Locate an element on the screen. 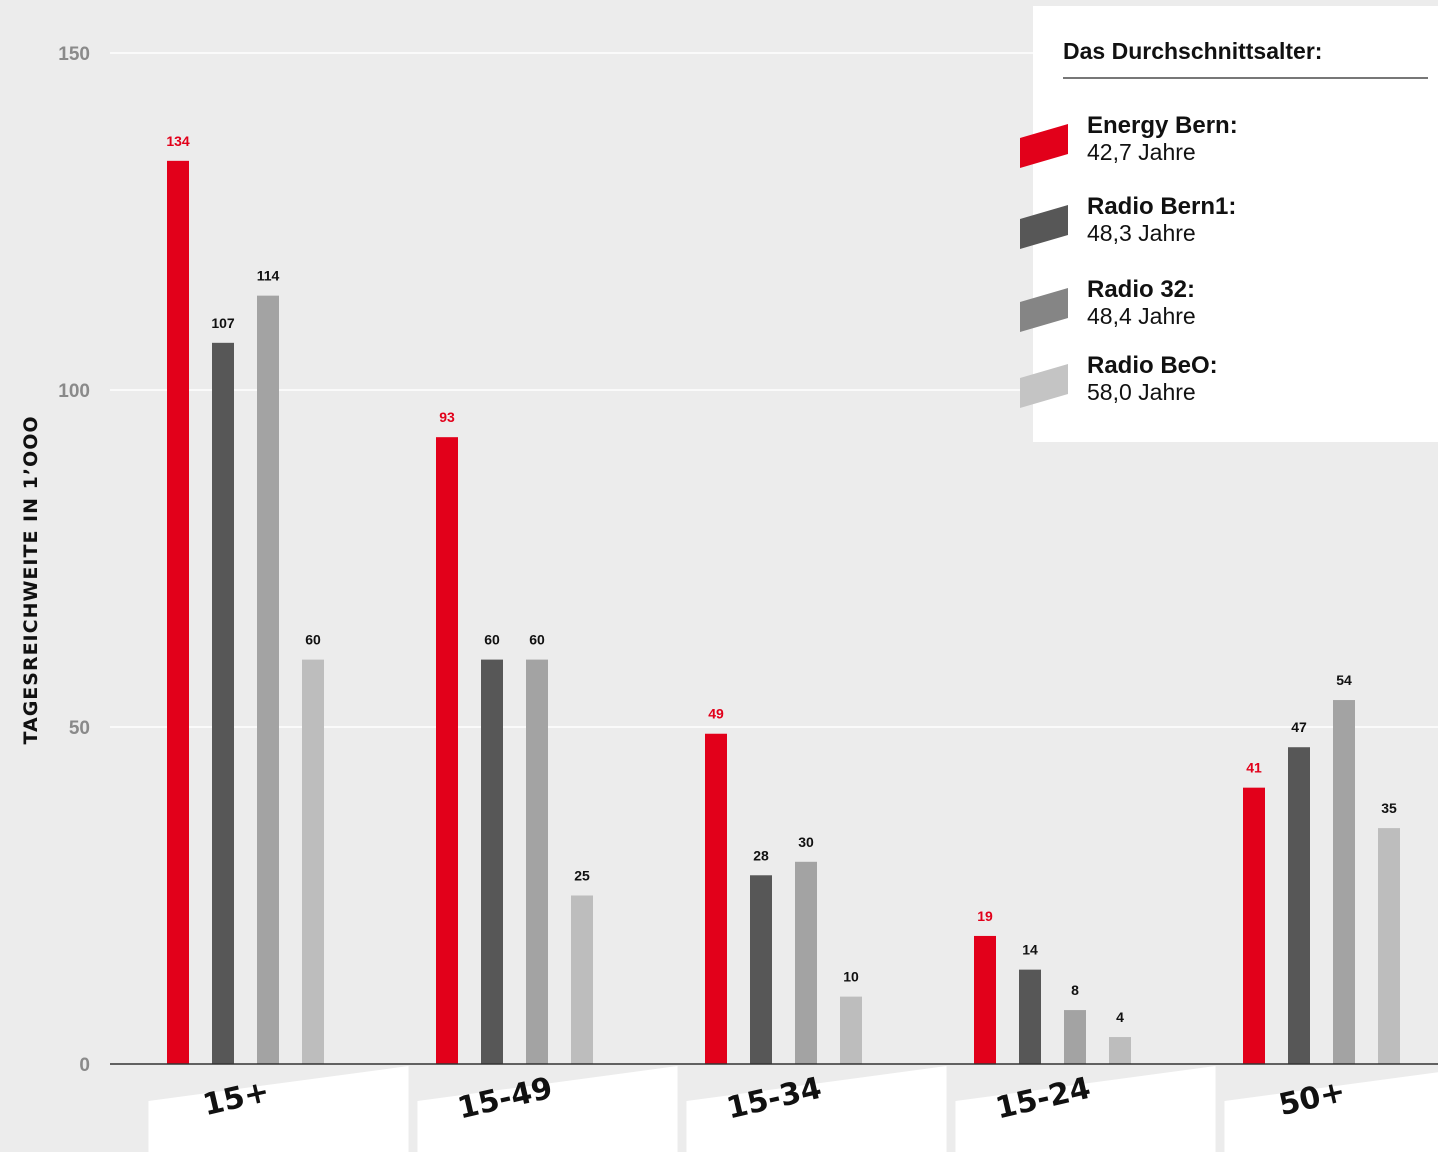 The image size is (1438, 1152). data-label: 114 is located at coordinates (268, 276).